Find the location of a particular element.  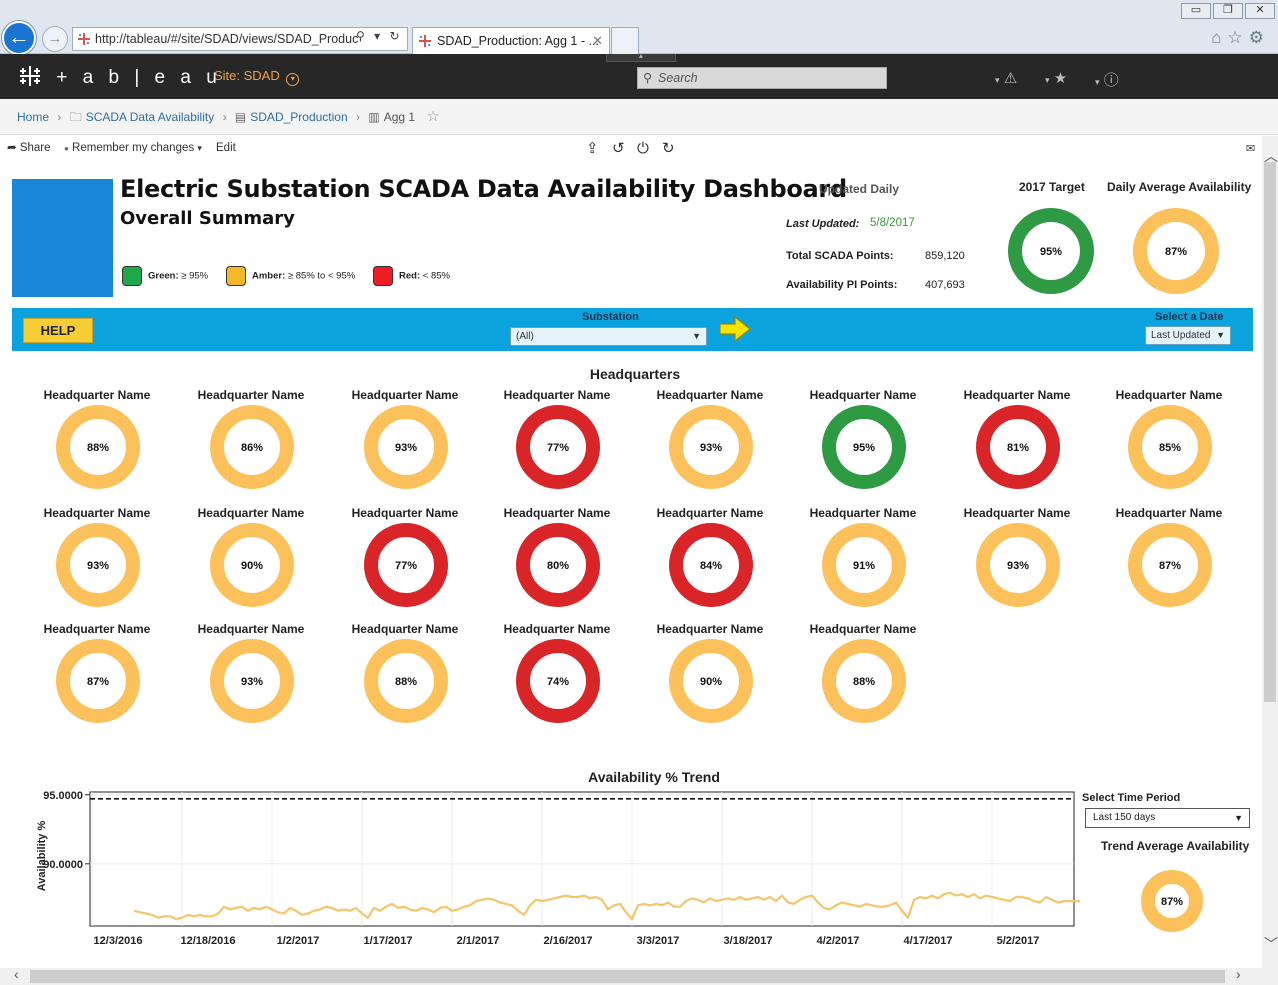

share-button: ➦ Share is located at coordinates (29, 148).